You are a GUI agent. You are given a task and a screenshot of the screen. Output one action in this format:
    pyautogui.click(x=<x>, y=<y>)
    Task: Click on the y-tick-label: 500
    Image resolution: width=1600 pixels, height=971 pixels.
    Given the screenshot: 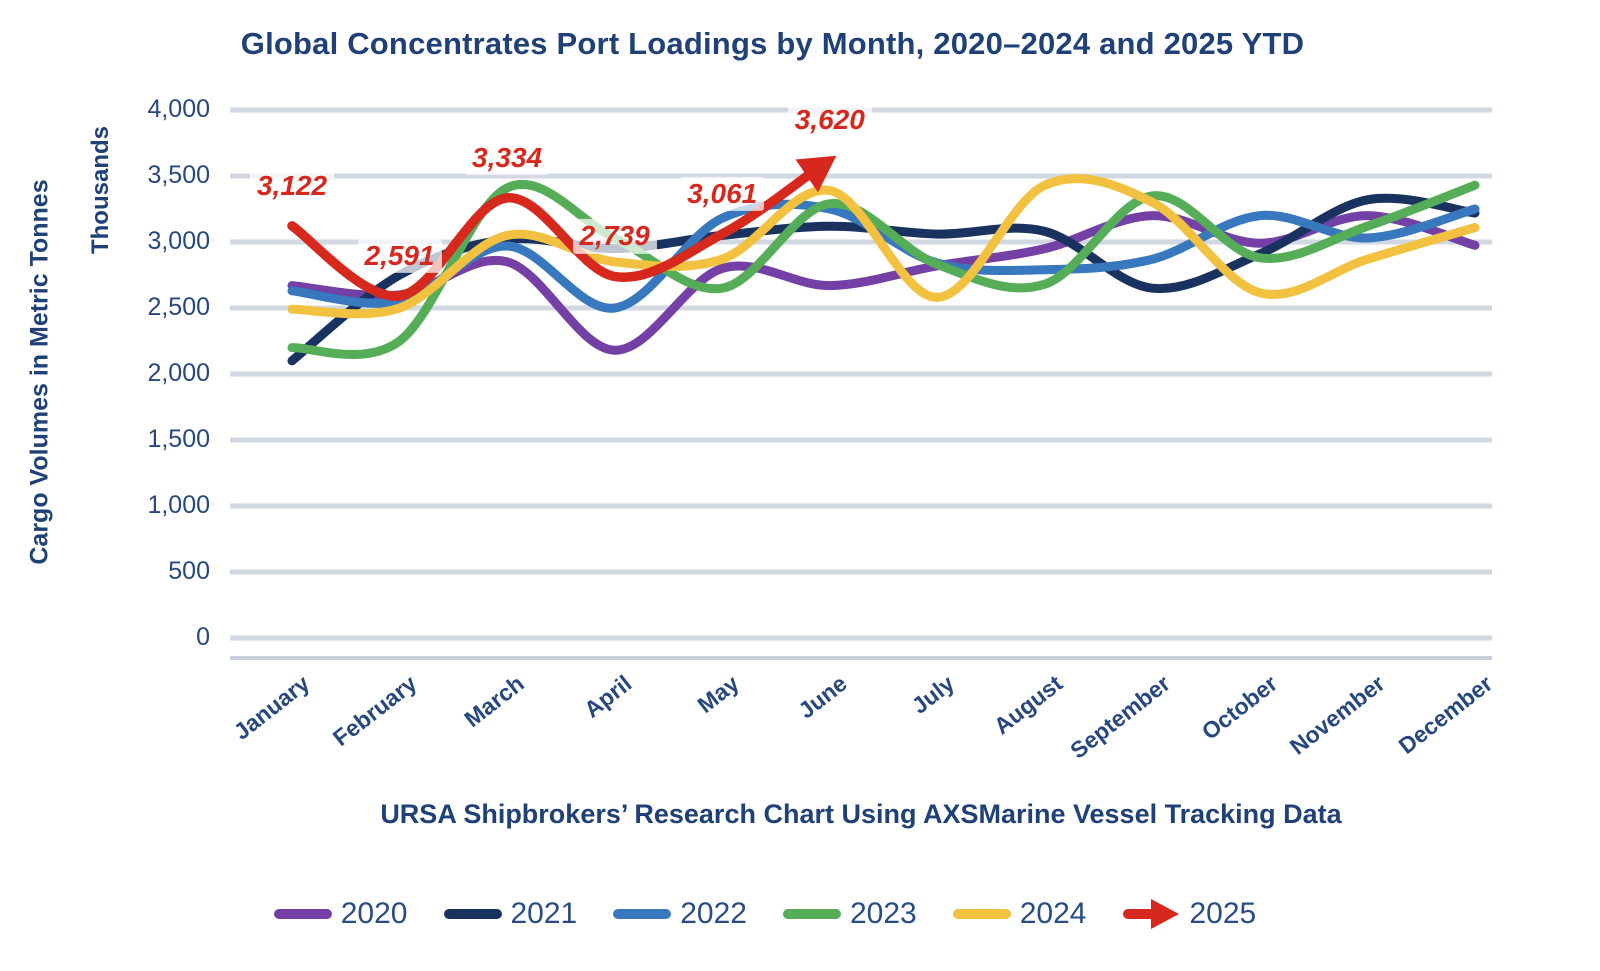 What is the action you would take?
    pyautogui.click(x=189, y=571)
    